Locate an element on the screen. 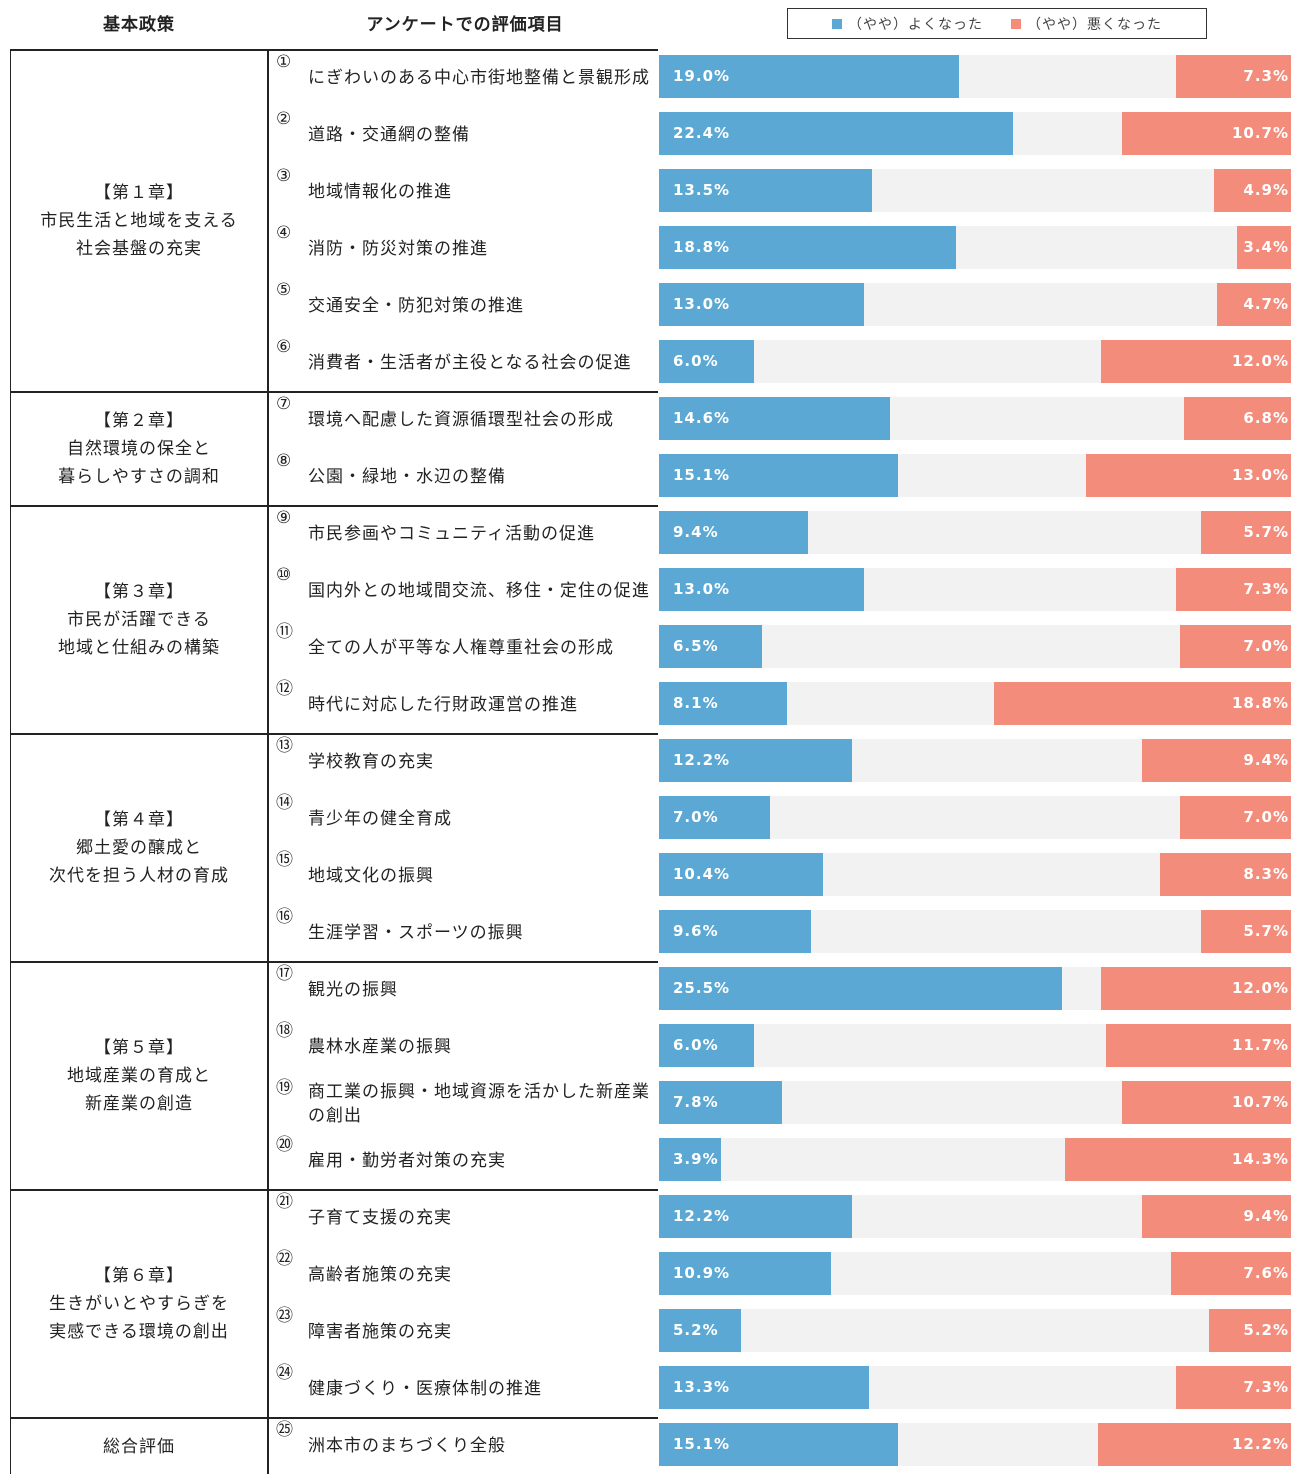 The width and height of the screenshot is (1292, 1474). item-label: 生涯学習・スポーツの振興 is located at coordinates (416, 932).